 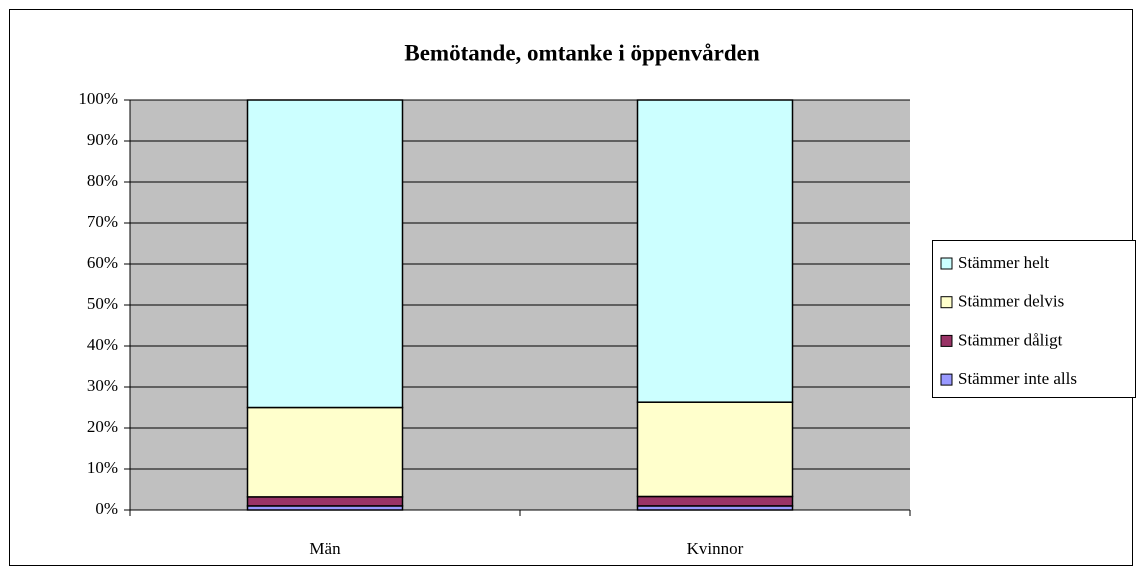 I want to click on y-tick-label: 80%, so click(x=102, y=180).